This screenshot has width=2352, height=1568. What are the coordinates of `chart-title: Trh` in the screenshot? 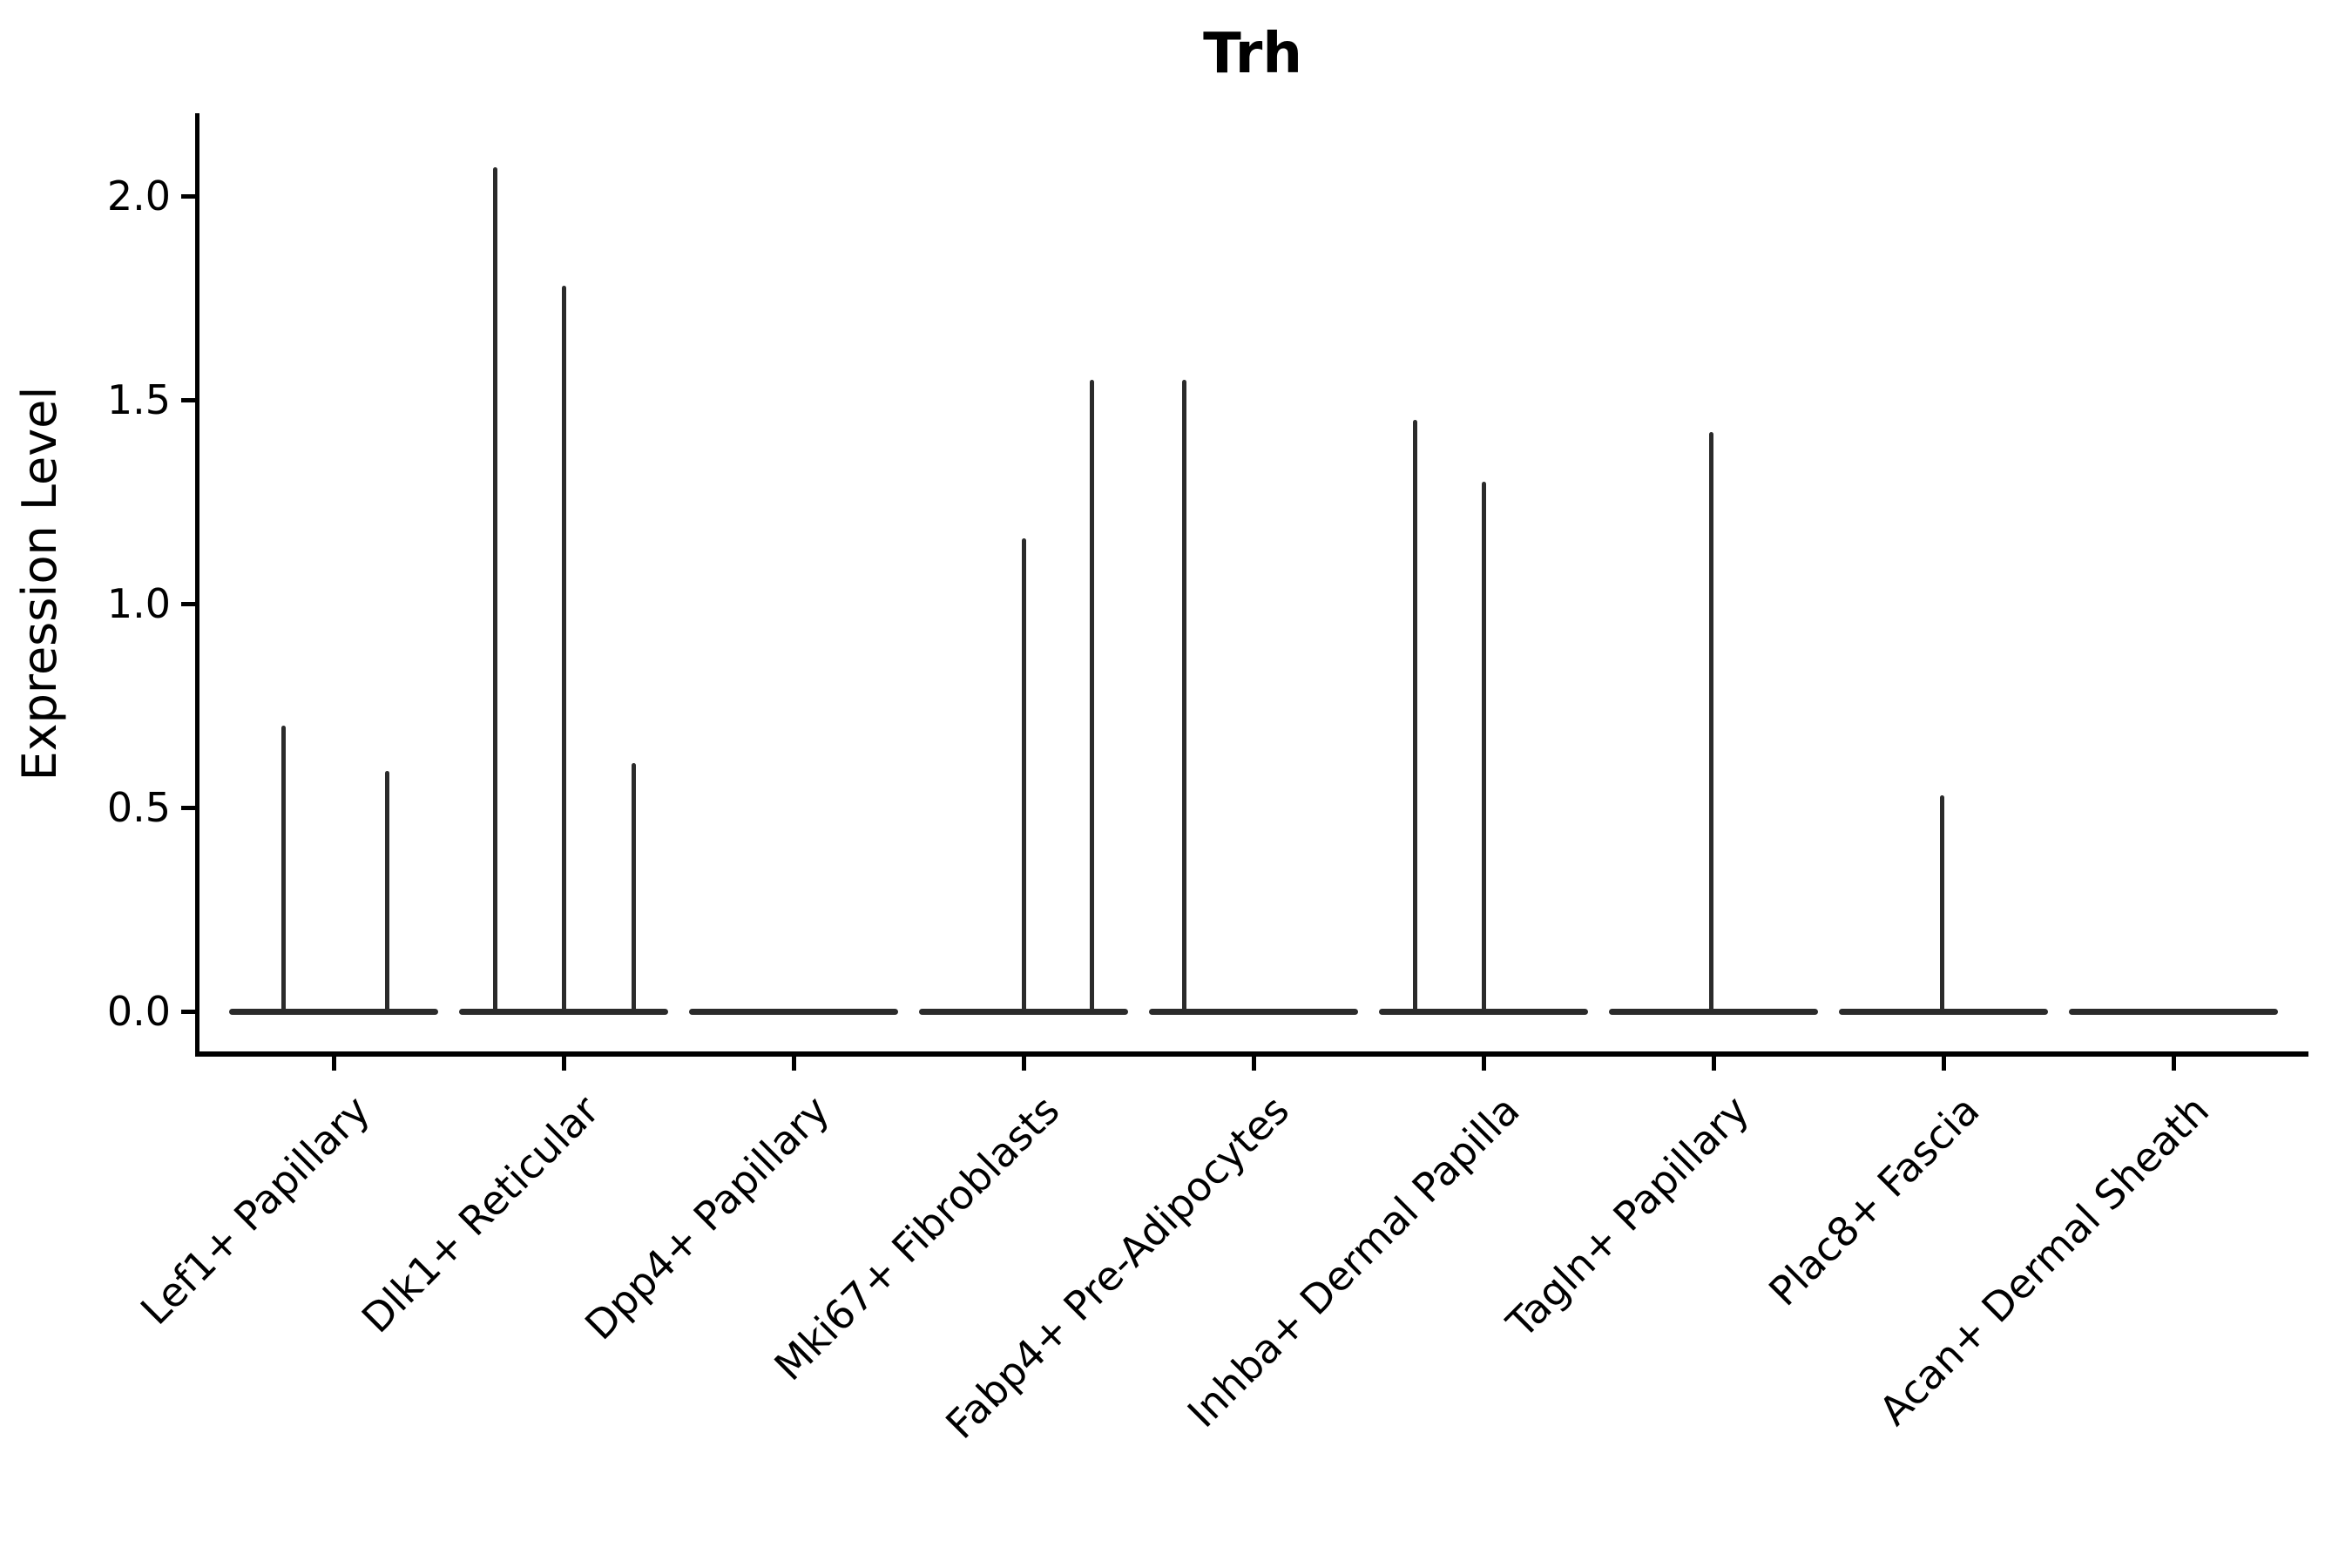 It's located at (1252, 54).